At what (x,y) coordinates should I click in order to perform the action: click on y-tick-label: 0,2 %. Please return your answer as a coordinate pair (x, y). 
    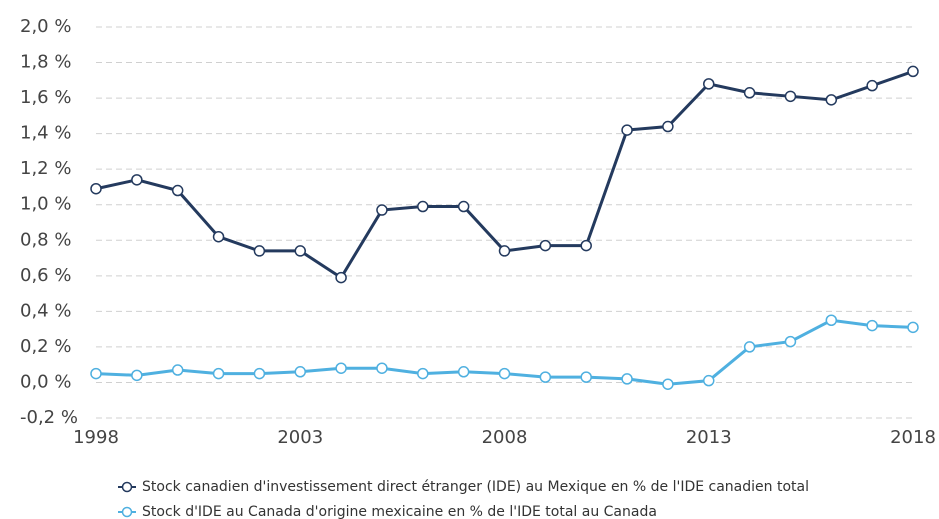
    Looking at the image, I should click on (45, 346).